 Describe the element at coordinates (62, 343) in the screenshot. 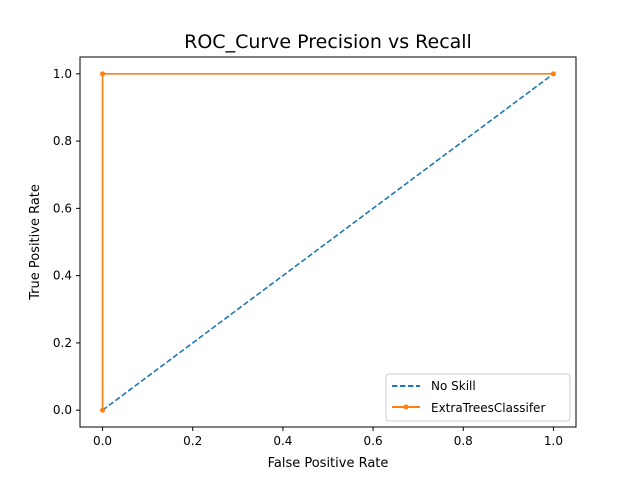

I see `y-tick-label: 0.2` at that location.